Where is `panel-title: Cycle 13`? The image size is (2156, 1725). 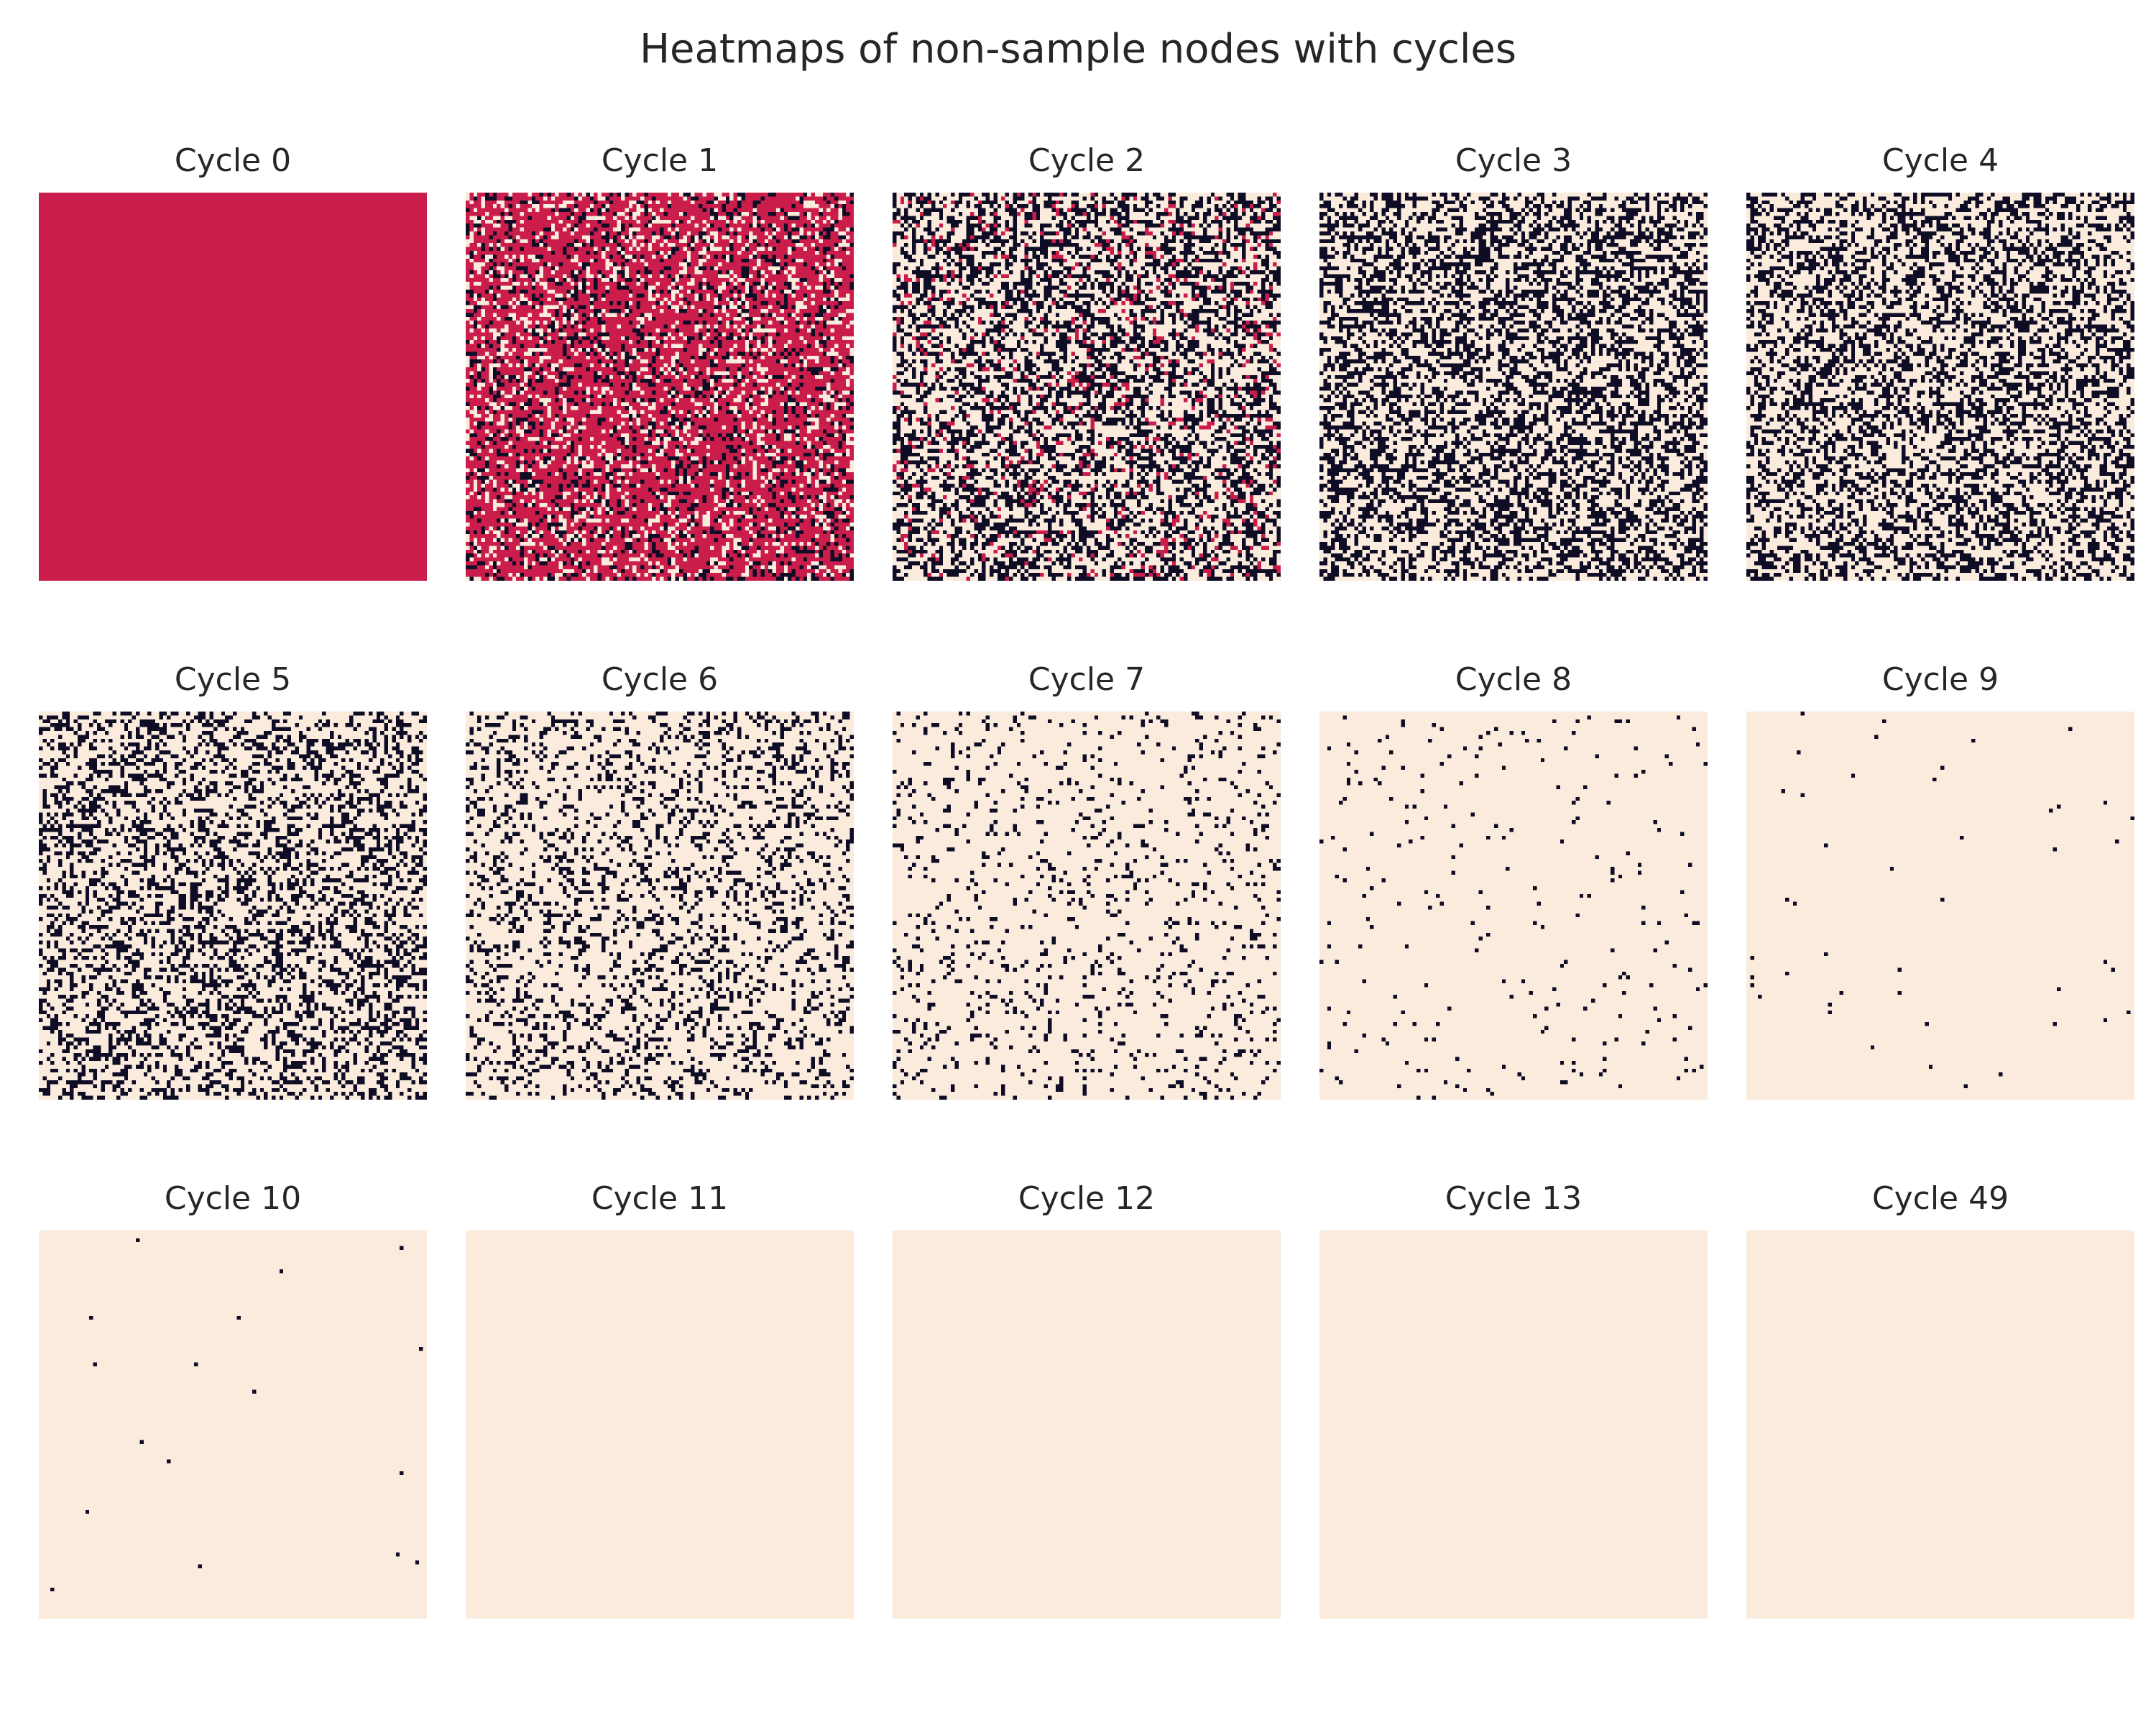 panel-title: Cycle 13 is located at coordinates (1514, 1198).